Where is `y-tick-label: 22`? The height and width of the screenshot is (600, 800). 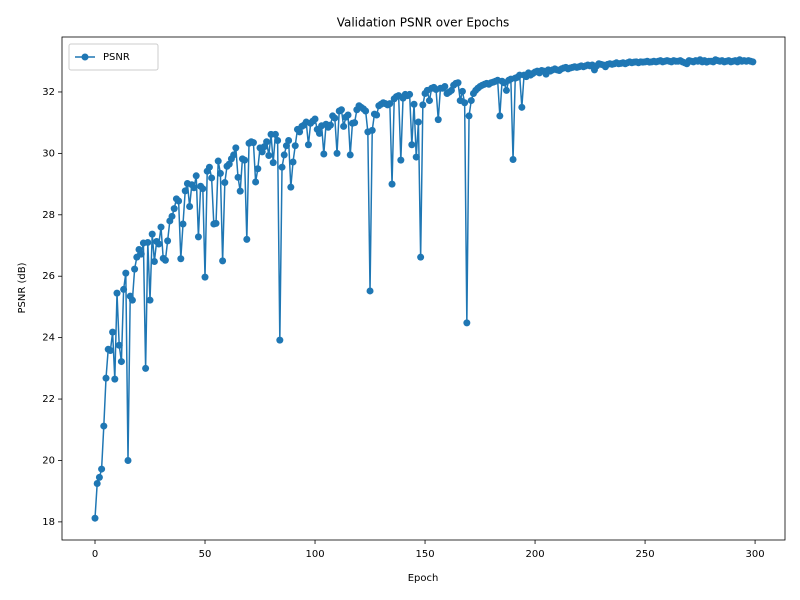 y-tick-label: 22 is located at coordinates (48, 399).